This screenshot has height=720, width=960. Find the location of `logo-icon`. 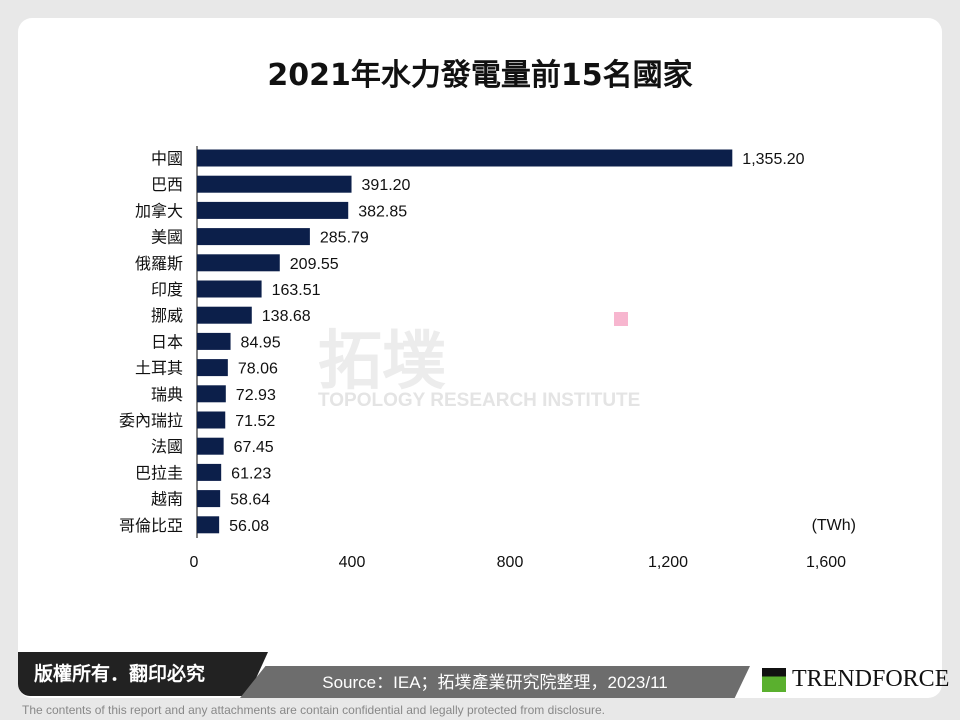

logo-icon is located at coordinates (774, 679).